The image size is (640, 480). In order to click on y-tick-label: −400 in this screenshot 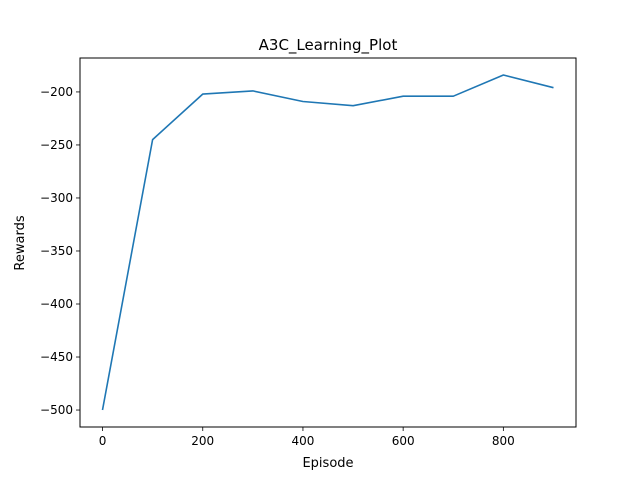, I will do `click(56, 304)`.